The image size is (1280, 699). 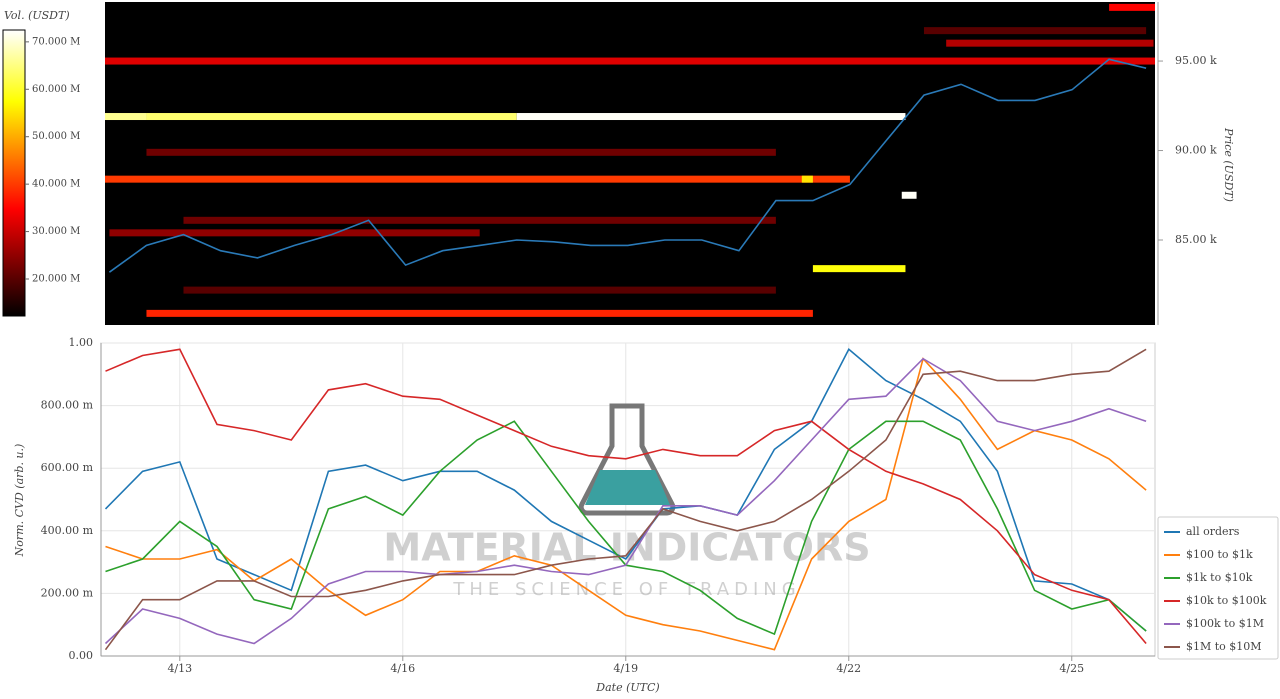 What do you see at coordinates (1228, 164) in the screenshot?
I see `y2-axis-label: Price (USDT)` at bounding box center [1228, 164].